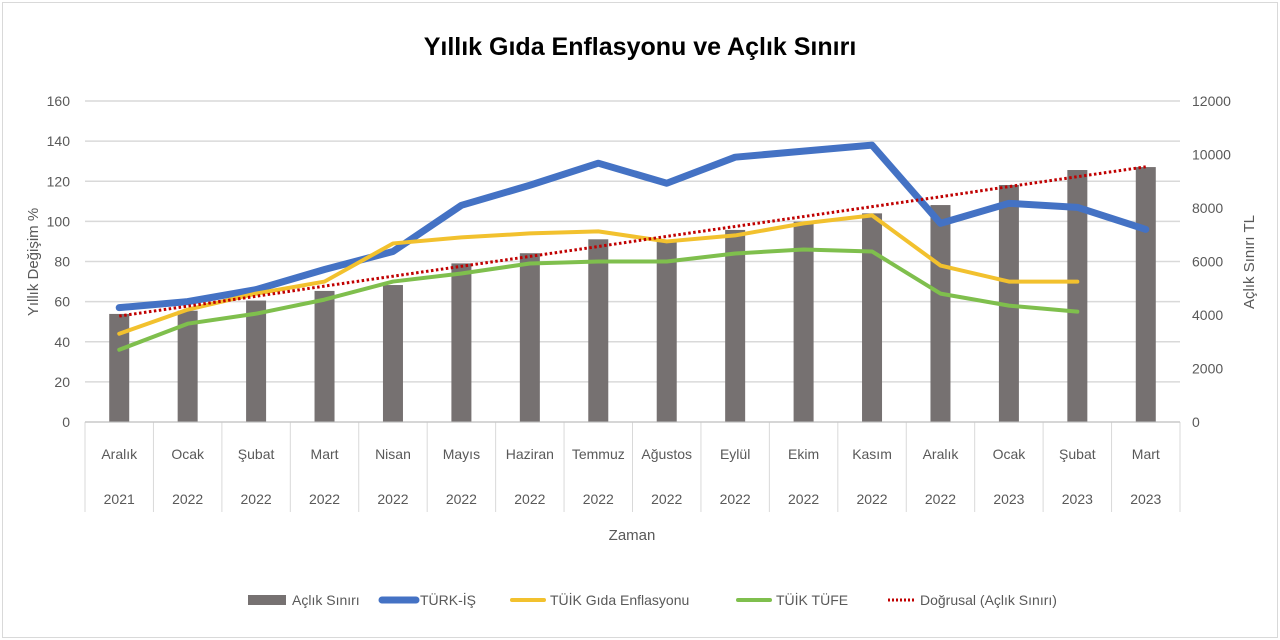 This screenshot has width=1280, height=640. What do you see at coordinates (640, 47) in the screenshot?
I see `chart-title: Yıllık Gıda Enflasyonu ve Açlık Sınırı` at bounding box center [640, 47].